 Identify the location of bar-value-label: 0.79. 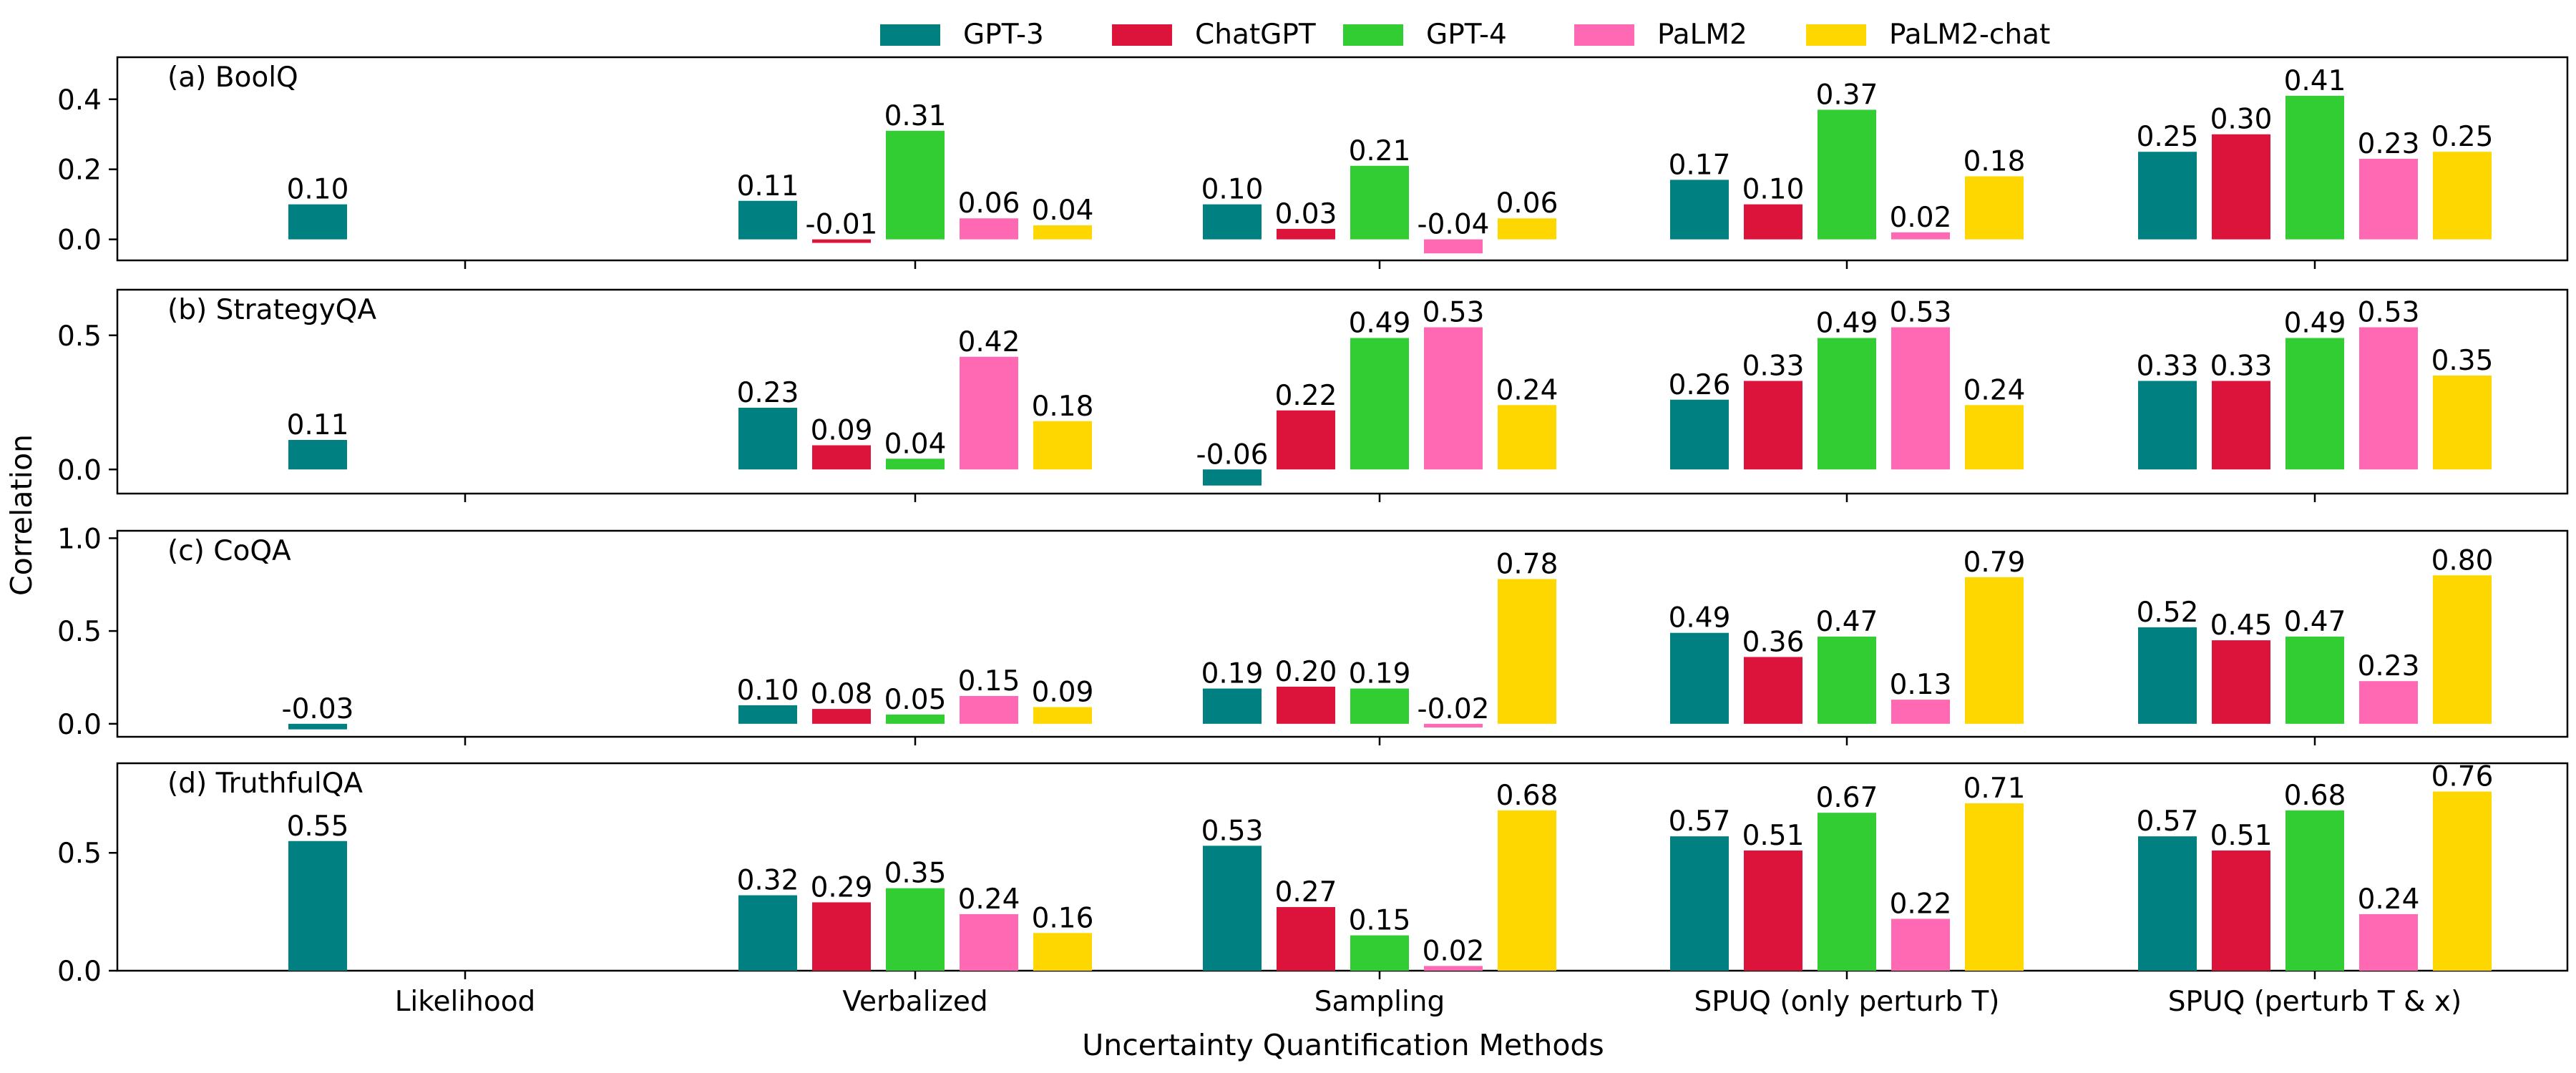
(1994, 563).